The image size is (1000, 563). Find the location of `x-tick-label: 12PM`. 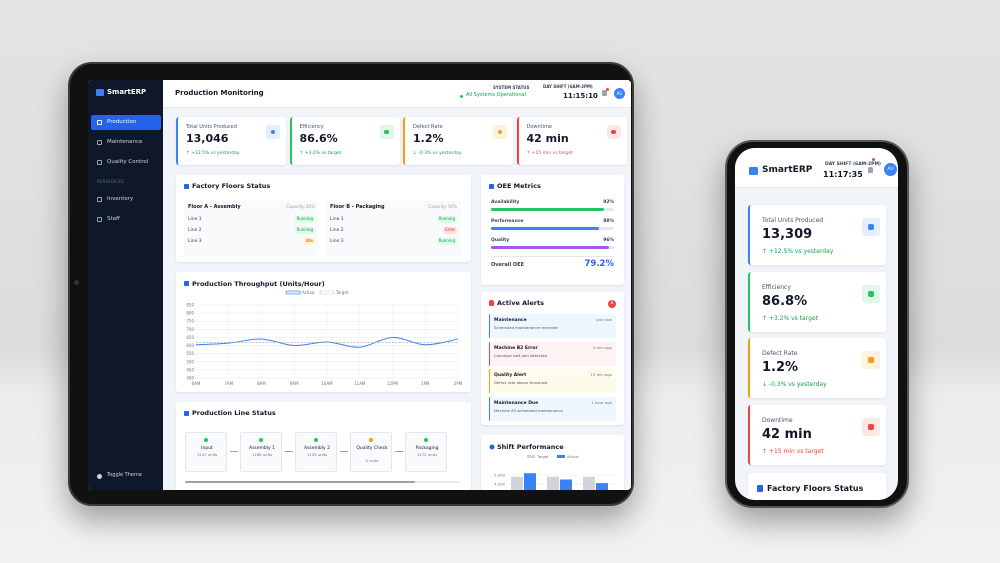

x-tick-label: 12PM is located at coordinates (393, 383).